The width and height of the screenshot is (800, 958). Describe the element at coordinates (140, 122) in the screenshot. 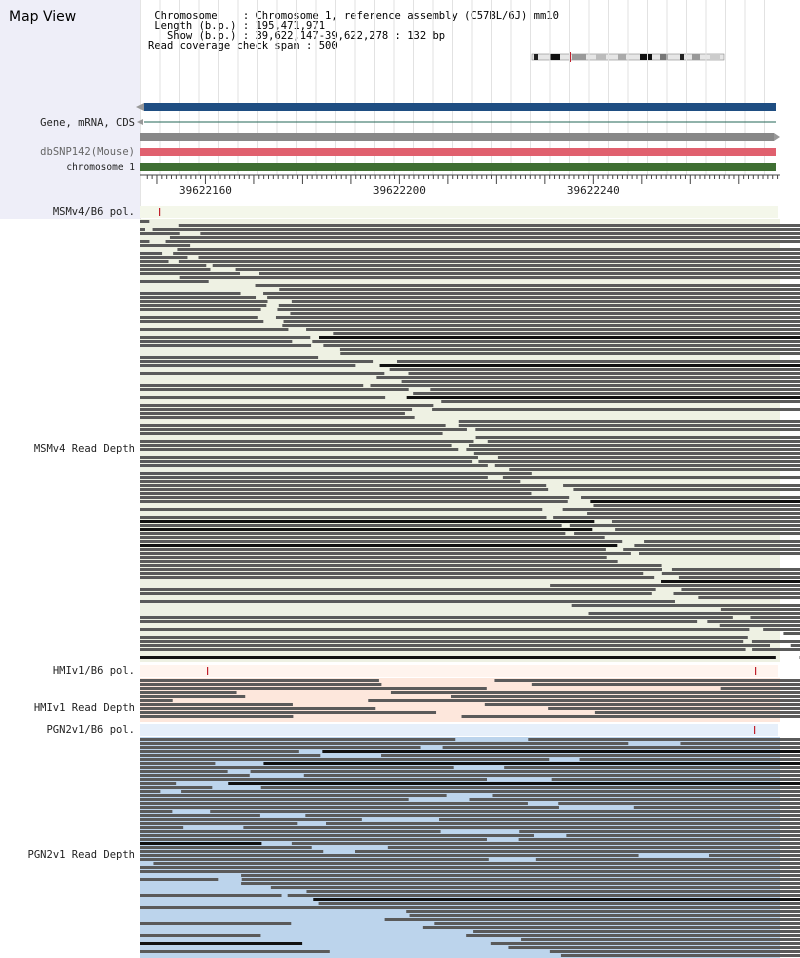

I see `left-arrow-icon` at that location.